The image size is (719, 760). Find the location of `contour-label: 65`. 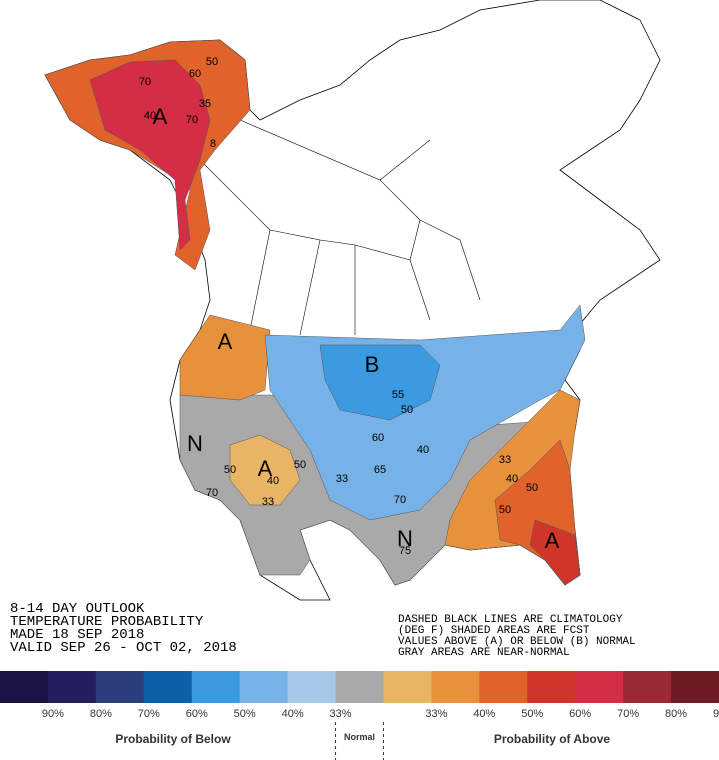

contour-label: 65 is located at coordinates (380, 470).